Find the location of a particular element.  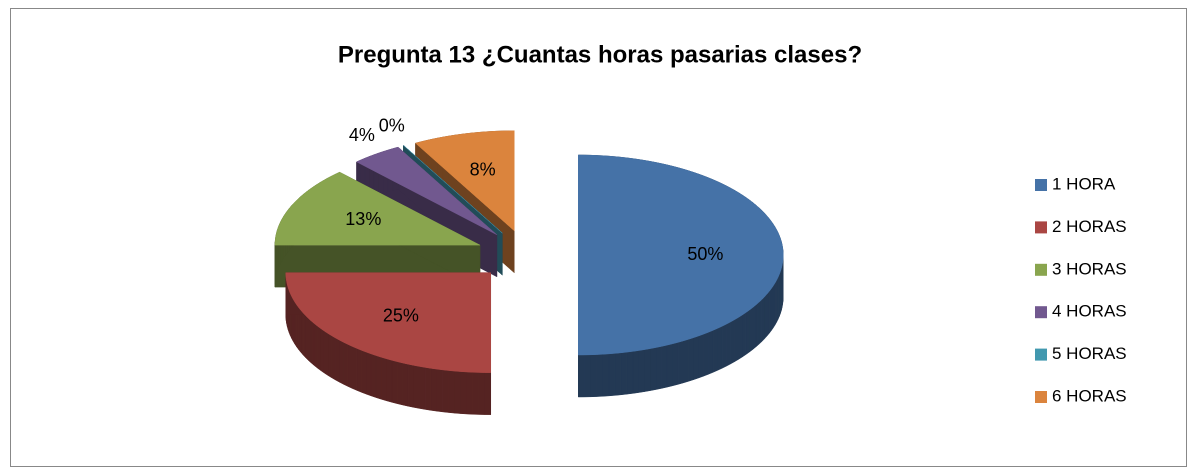

legend-label: 2 HORAS is located at coordinates (1089, 226).